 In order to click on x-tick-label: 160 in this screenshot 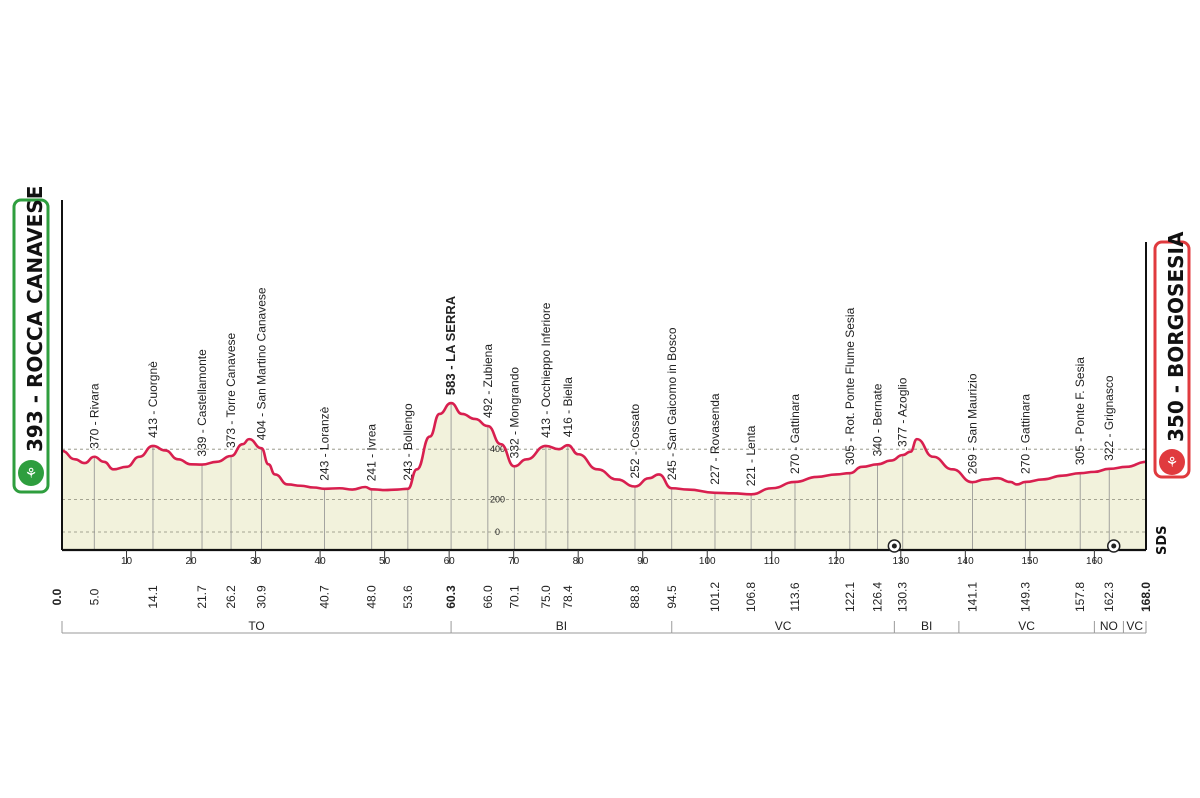, I will do `click(1094, 561)`.